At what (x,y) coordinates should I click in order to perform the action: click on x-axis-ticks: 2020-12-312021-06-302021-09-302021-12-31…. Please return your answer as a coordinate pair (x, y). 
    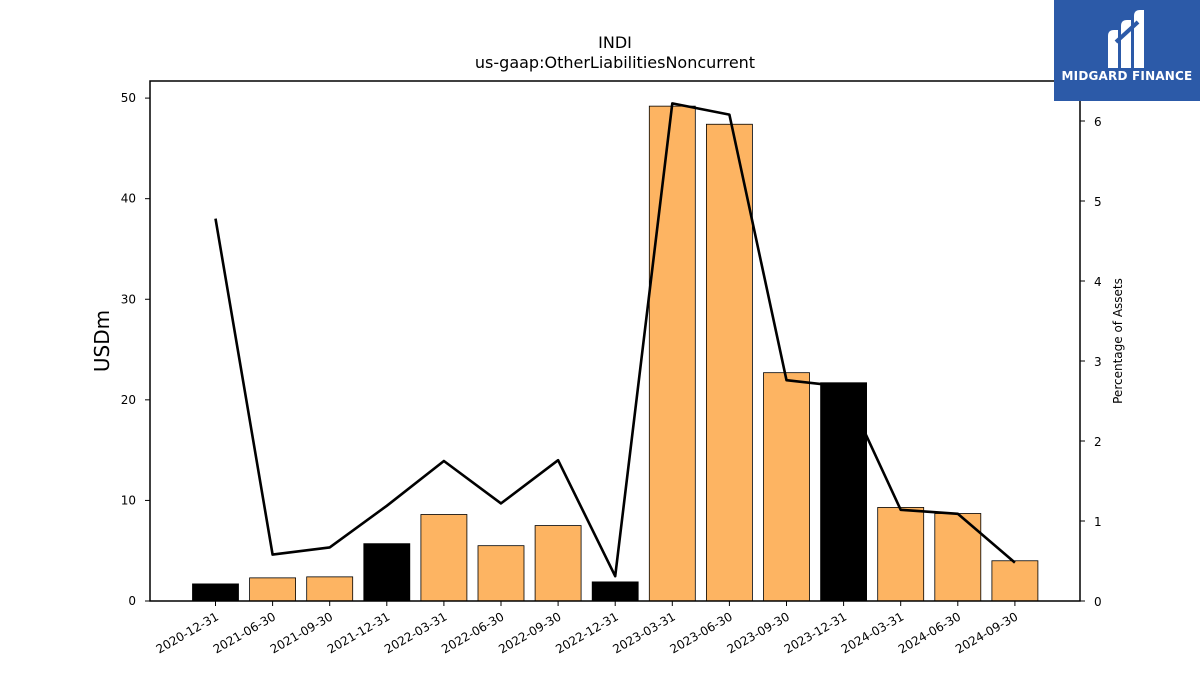
    Looking at the image, I should click on (587, 628).